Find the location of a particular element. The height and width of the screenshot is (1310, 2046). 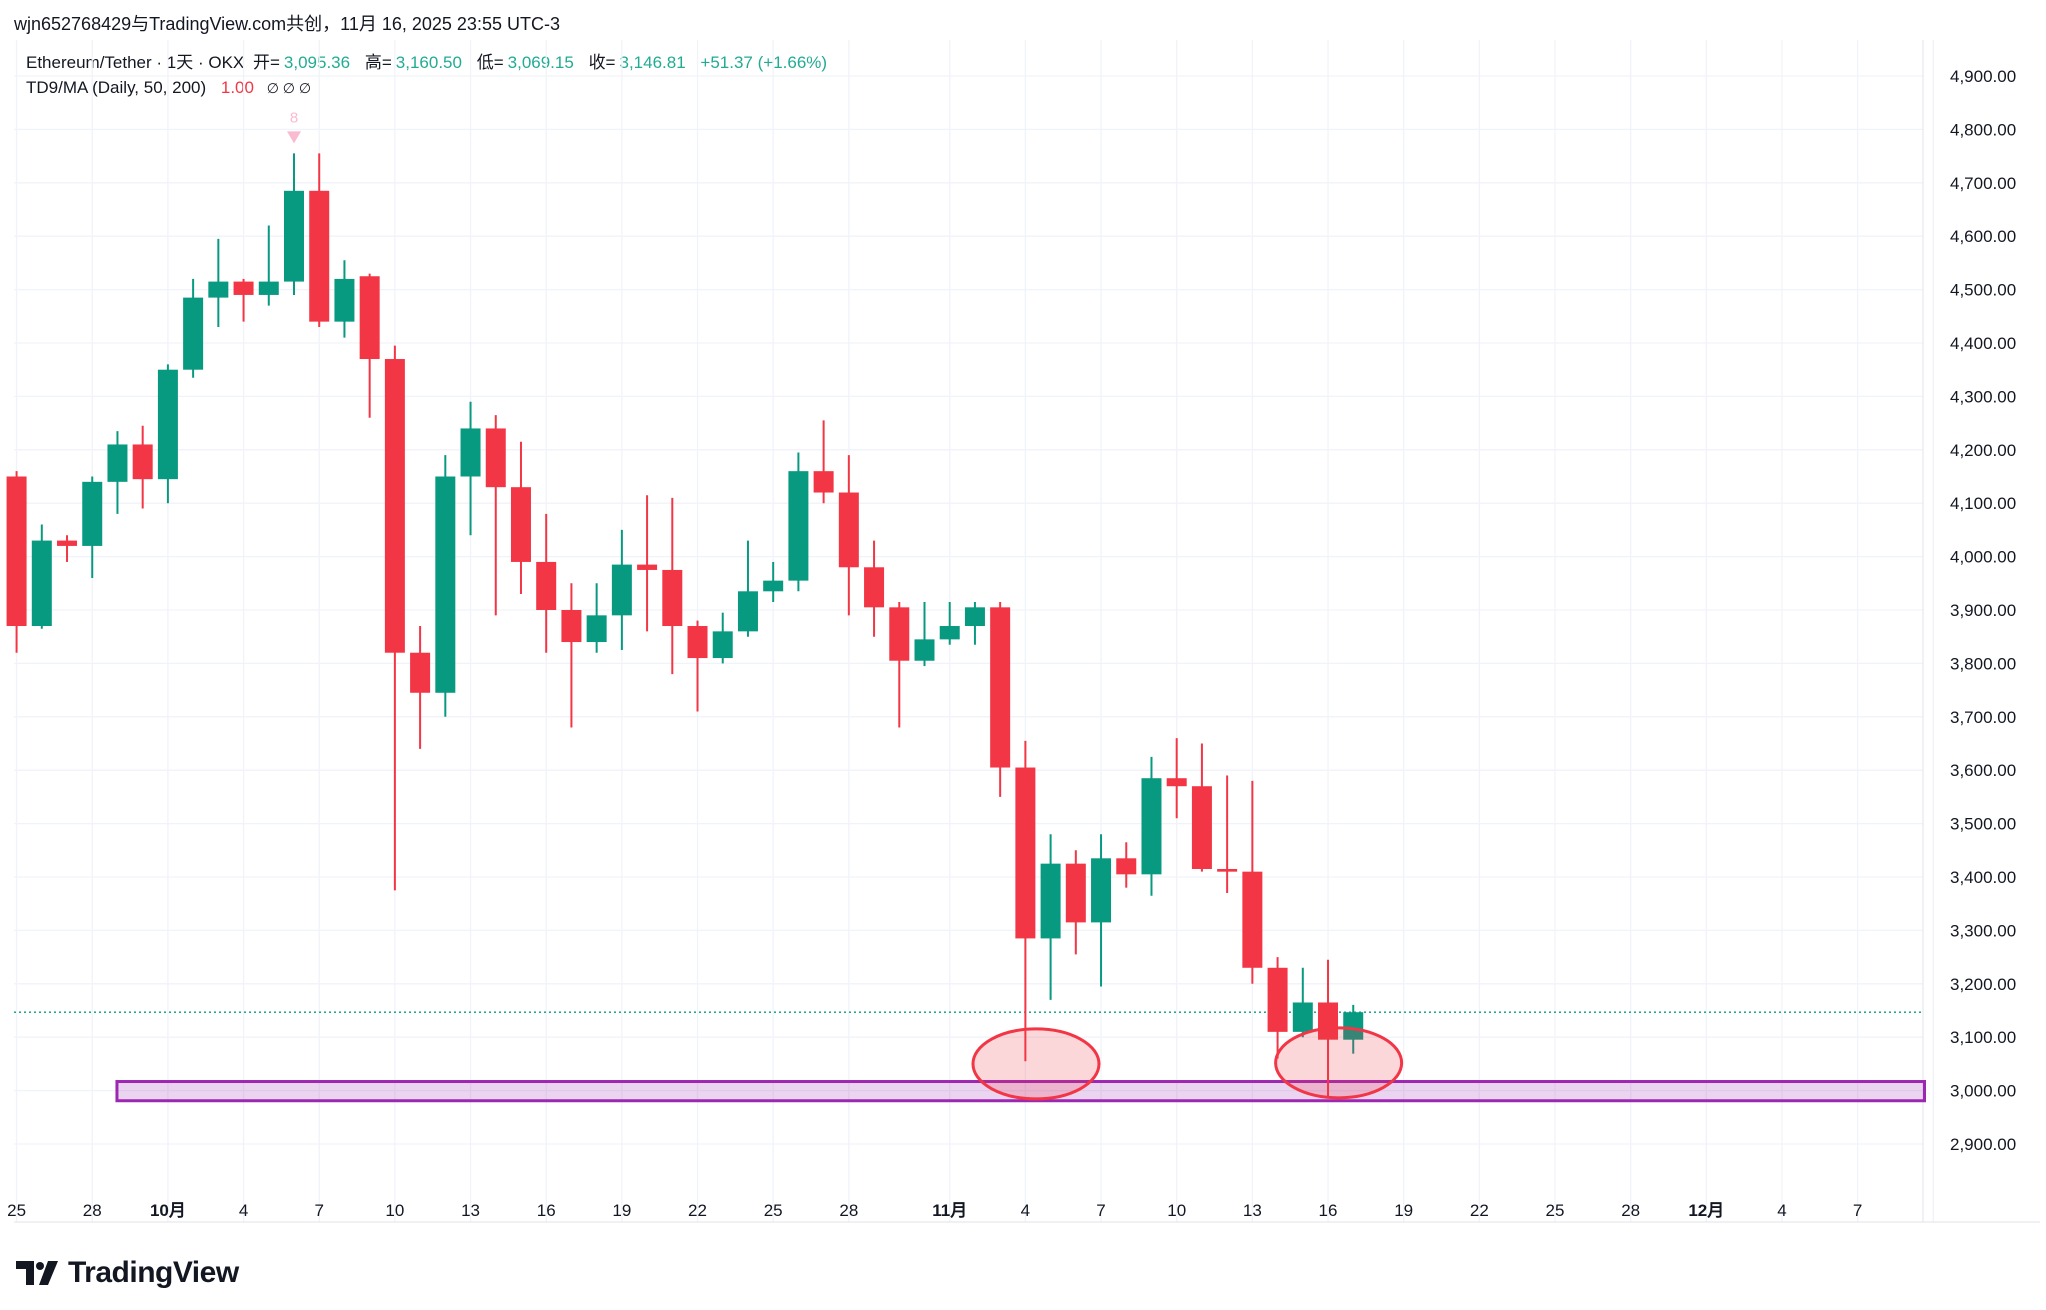

x-tick-label: 10 is located at coordinates (1176, 1210).